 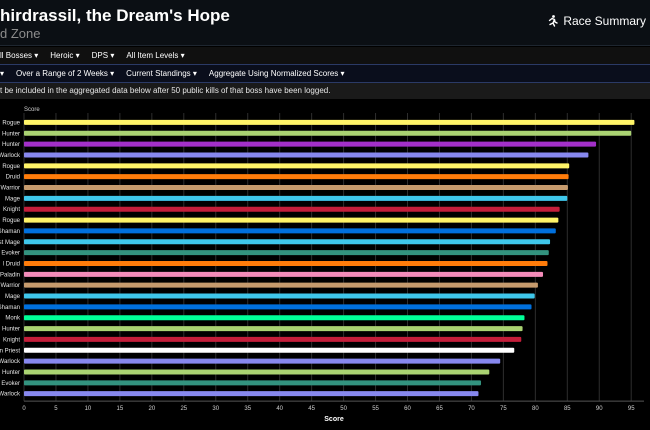 What do you see at coordinates (247, 409) in the screenshot?
I see `x-tick-label: 35` at bounding box center [247, 409].